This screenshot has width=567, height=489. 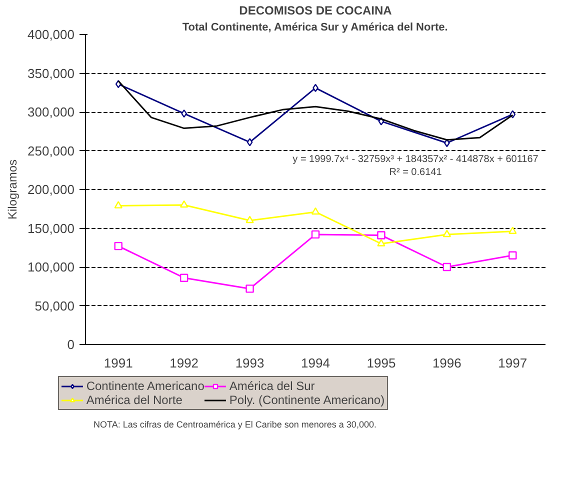 What do you see at coordinates (249, 363) in the screenshot?
I see `x-tick-label: 1993` at bounding box center [249, 363].